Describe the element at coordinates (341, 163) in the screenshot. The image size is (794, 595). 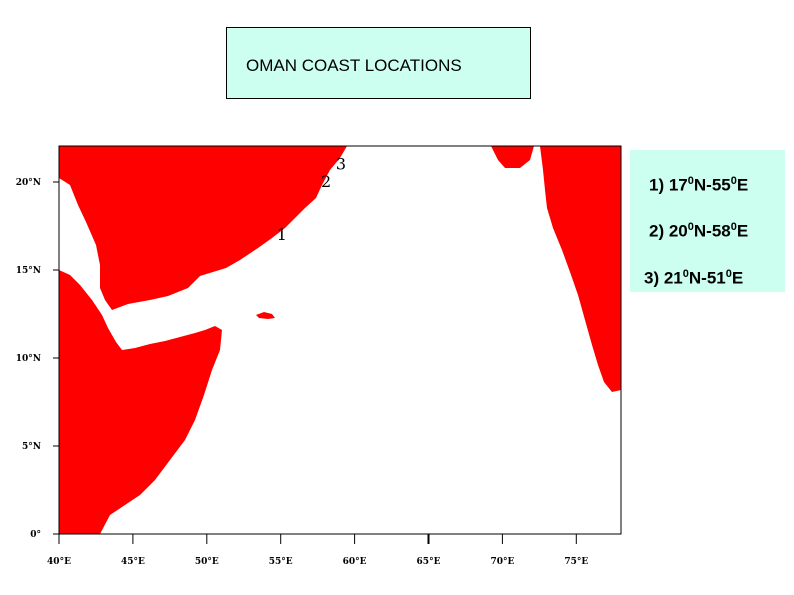
I see `location-label-3: 3` at that location.